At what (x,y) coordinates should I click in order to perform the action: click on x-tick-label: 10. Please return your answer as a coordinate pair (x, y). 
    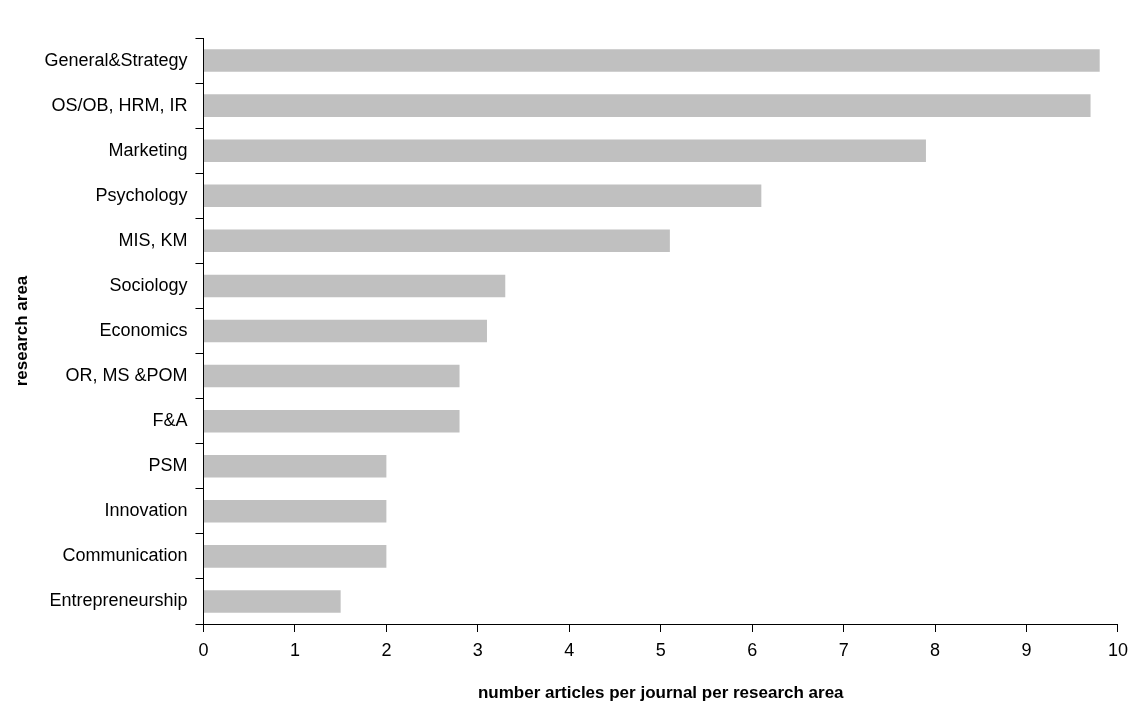
    Looking at the image, I should click on (1117, 649).